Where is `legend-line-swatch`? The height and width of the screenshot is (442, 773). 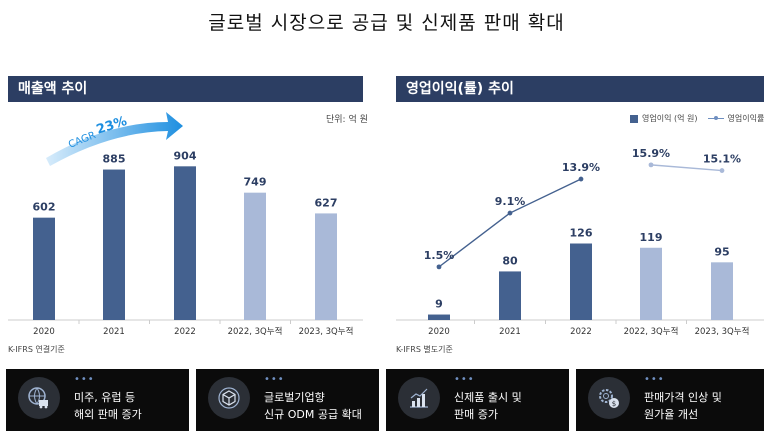
legend-line-swatch is located at coordinates (715, 118).